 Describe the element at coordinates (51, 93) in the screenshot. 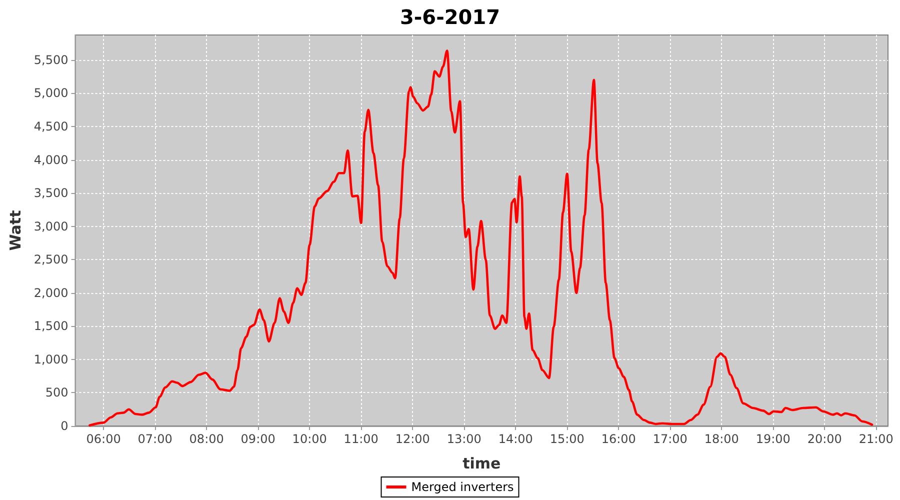

I see `y-tick-label: 5,000` at that location.